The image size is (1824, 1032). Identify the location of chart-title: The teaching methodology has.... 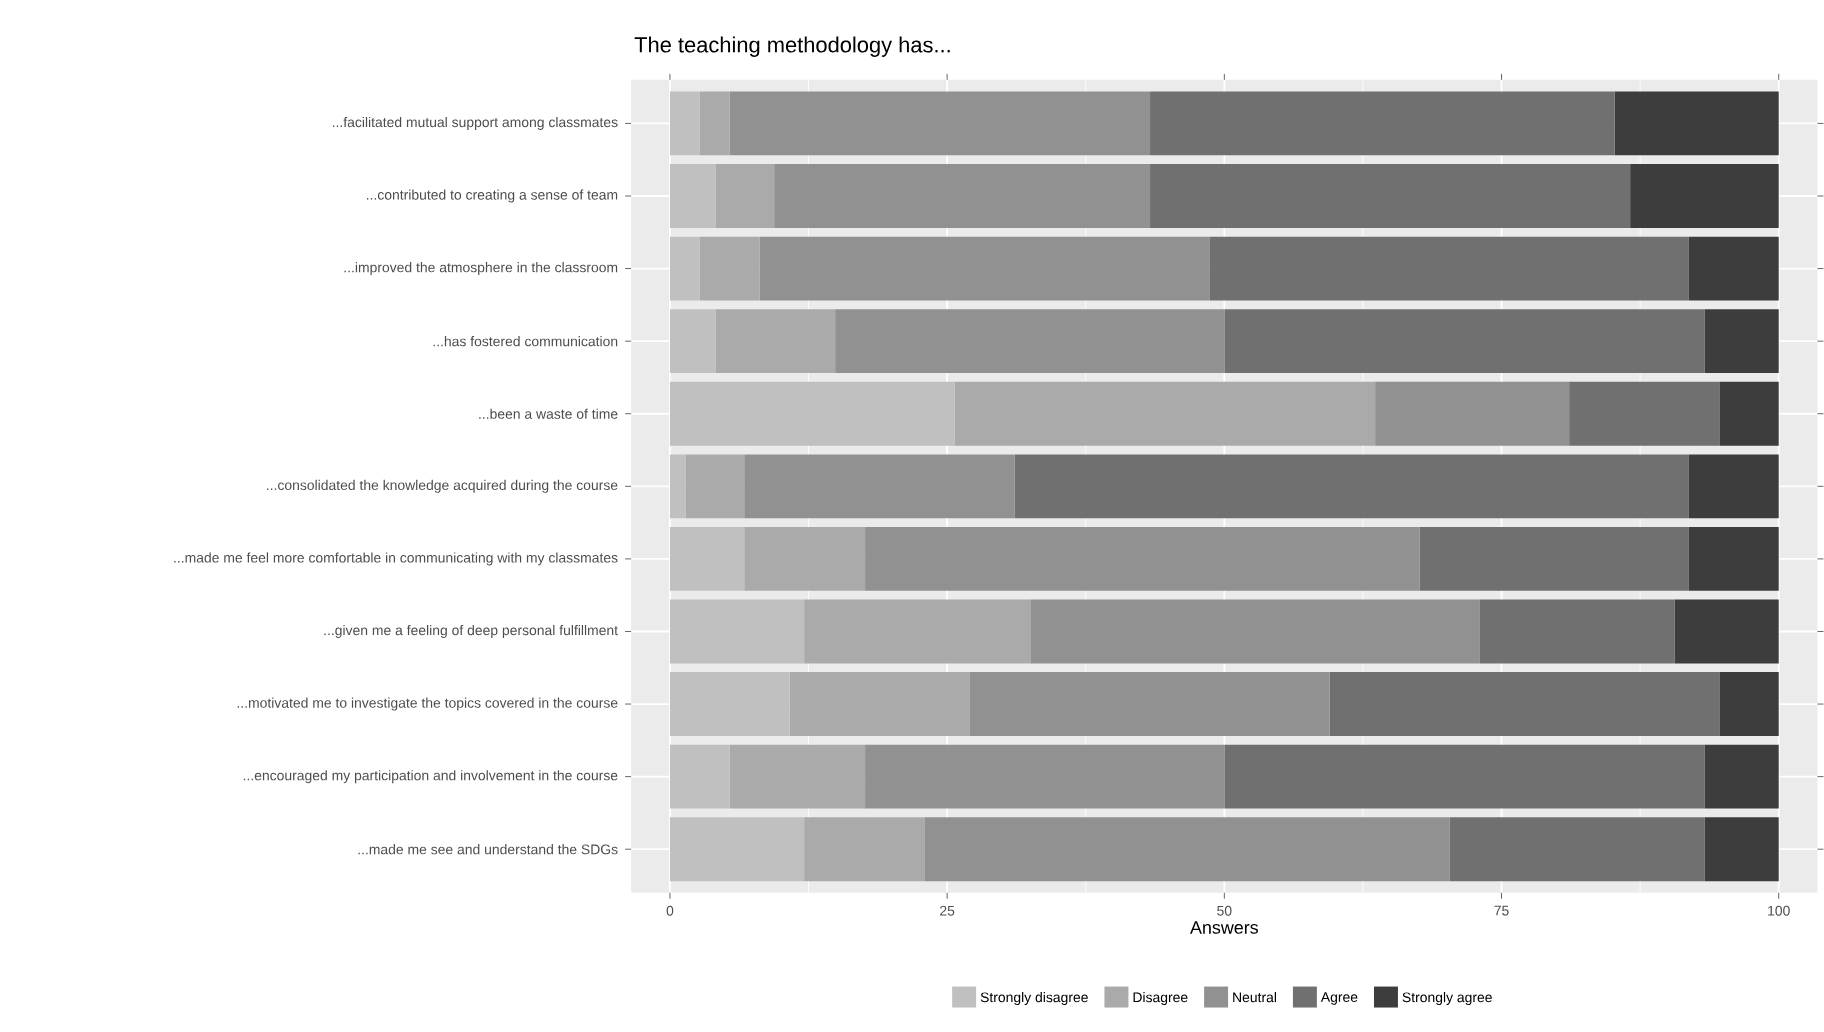
(792, 46).